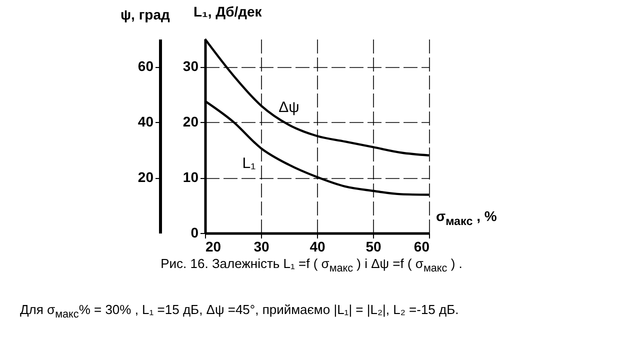 The width and height of the screenshot is (623, 344). What do you see at coordinates (146, 122) in the screenshot?
I see `y2-tick-label: 40` at bounding box center [146, 122].